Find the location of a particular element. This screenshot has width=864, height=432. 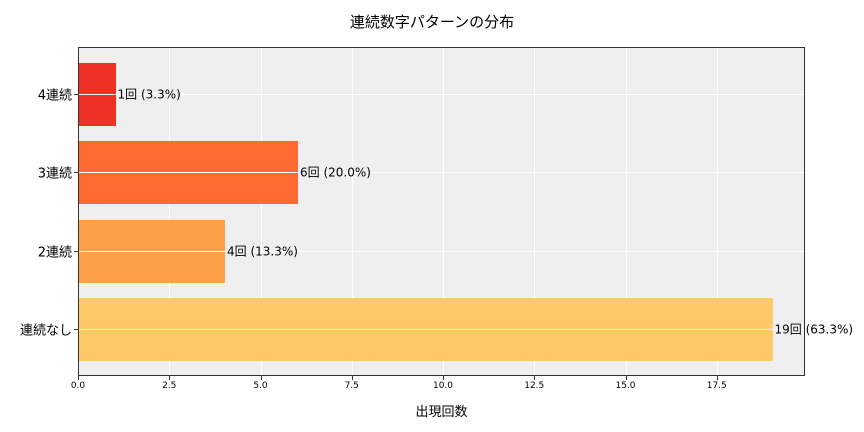

y-tick-label: 連続なし is located at coordinates (45, 331).